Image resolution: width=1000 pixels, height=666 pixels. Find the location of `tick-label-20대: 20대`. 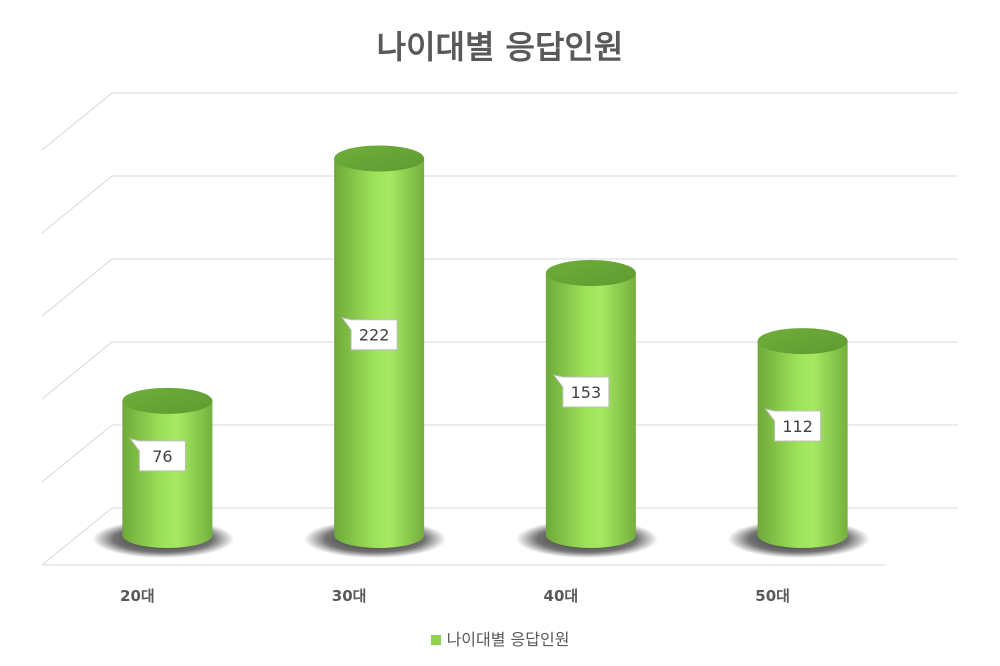

tick-label-20대: 20대 is located at coordinates (137, 596).